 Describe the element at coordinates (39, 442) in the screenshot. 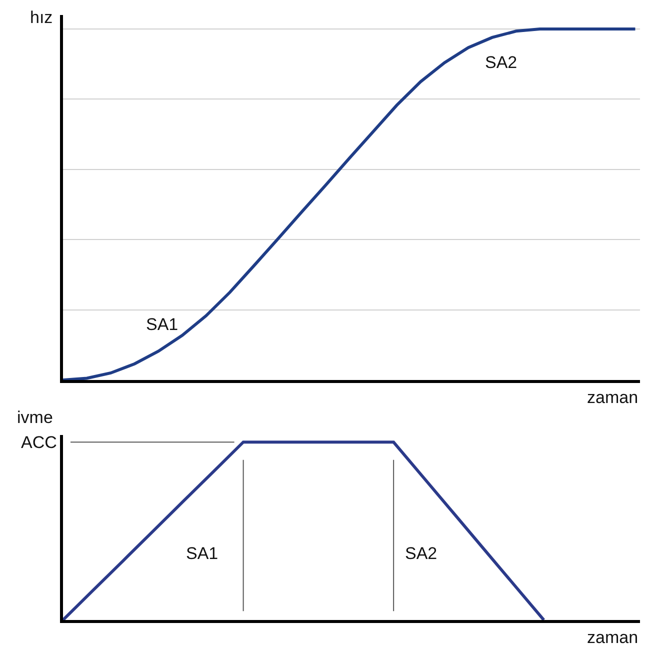

I see `ref-line-label: ACC` at that location.